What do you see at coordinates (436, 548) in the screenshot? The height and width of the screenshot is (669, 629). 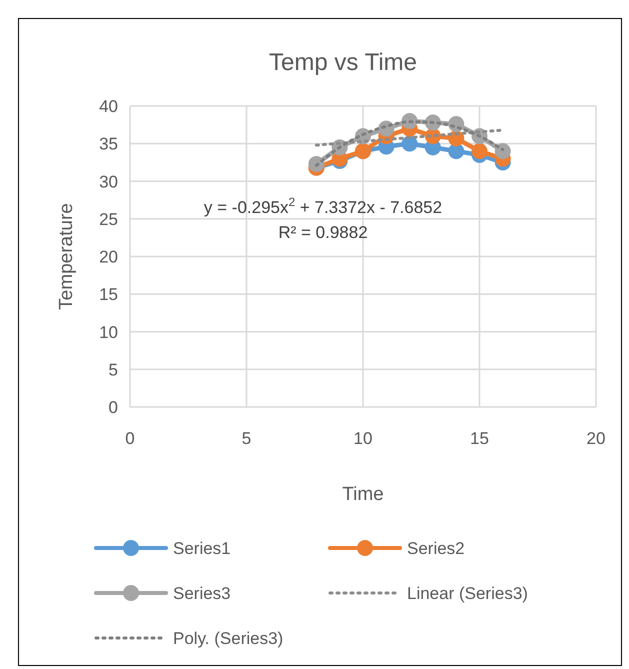 I see `legend-label: Series2` at bounding box center [436, 548].